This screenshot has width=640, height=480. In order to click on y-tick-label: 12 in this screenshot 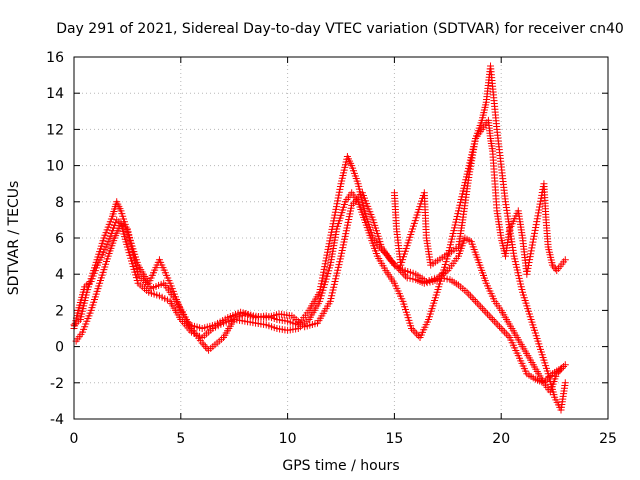, I will do `click(55, 130)`.